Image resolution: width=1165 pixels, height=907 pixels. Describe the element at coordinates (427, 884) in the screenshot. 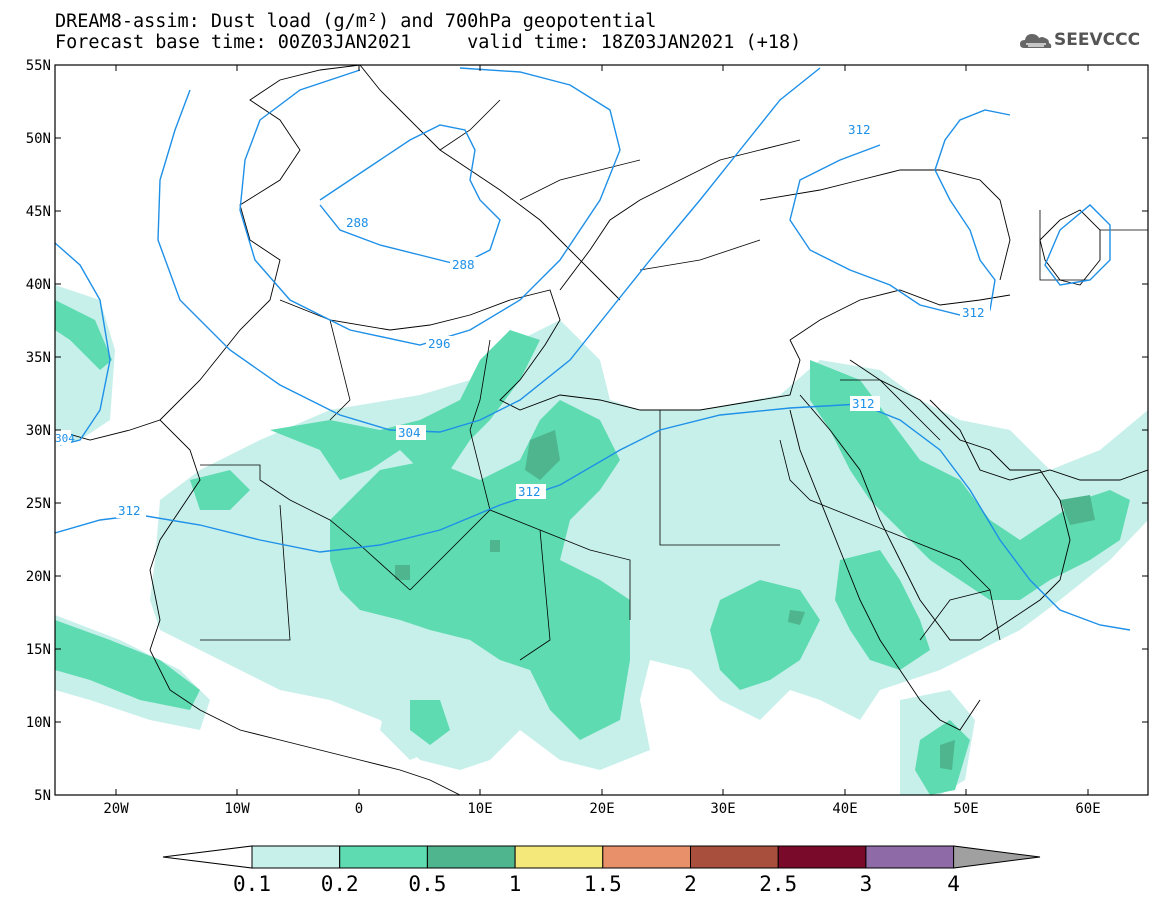

I see `colorbar-label: 0.5` at that location.